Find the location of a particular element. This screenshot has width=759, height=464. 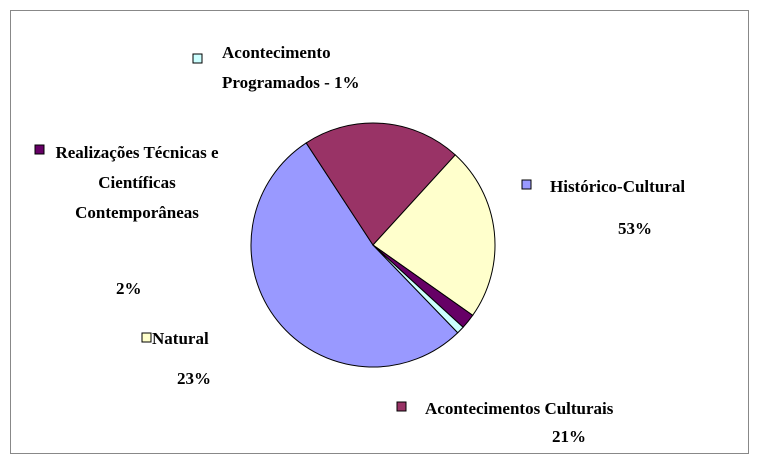

value-label: 53% is located at coordinates (635, 228).